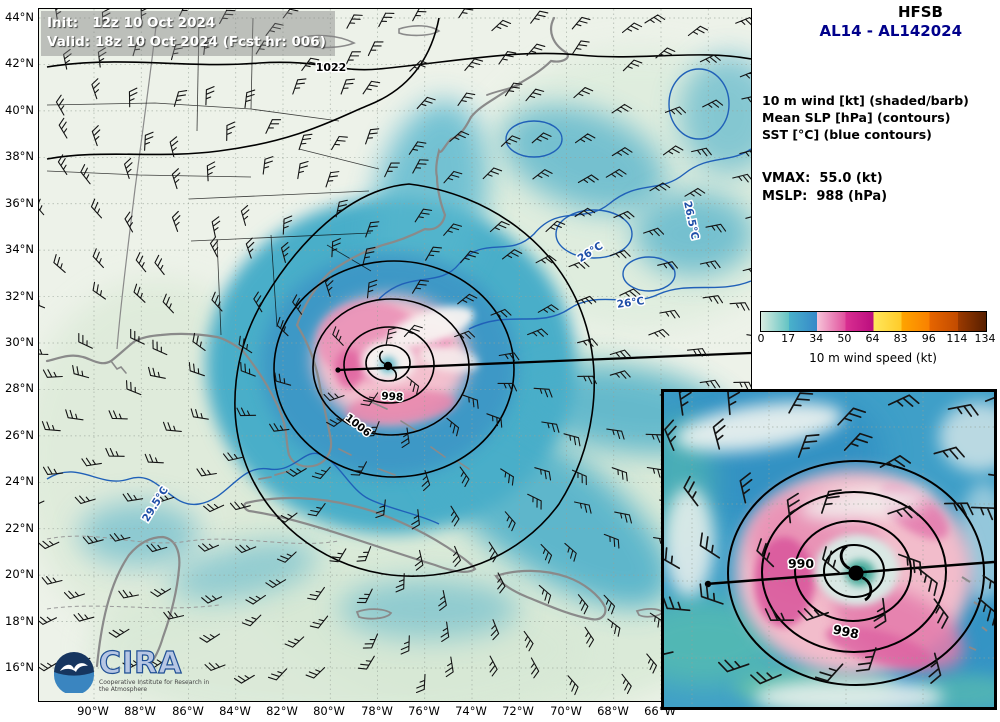  What do you see at coordinates (329, 711) in the screenshot?
I see `lon-label: 80°W` at bounding box center [329, 711].